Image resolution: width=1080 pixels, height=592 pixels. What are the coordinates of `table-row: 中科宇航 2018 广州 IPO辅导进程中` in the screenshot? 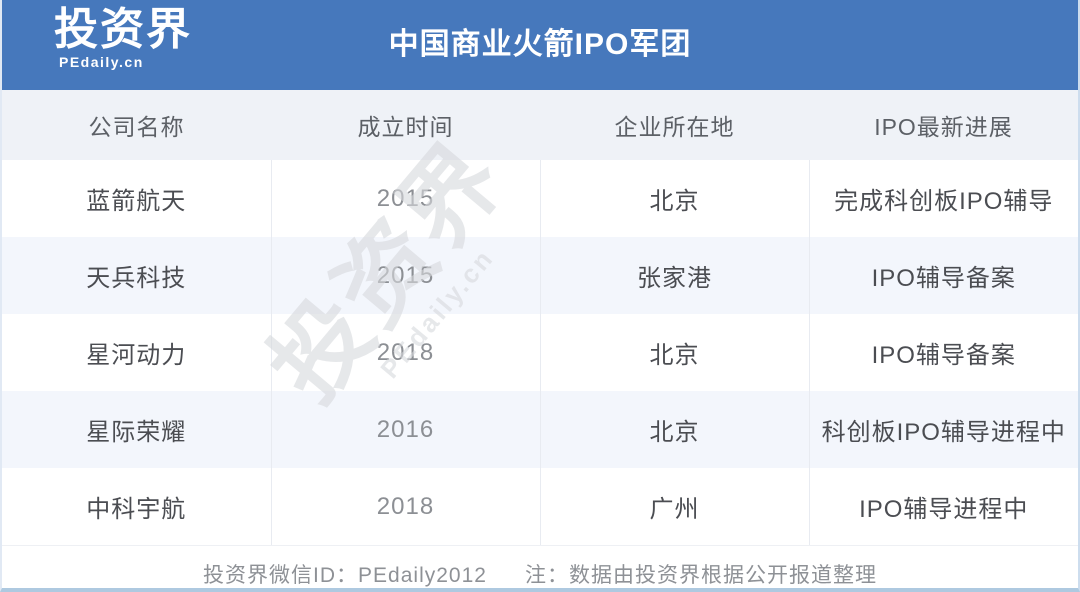 It's located at (540, 506).